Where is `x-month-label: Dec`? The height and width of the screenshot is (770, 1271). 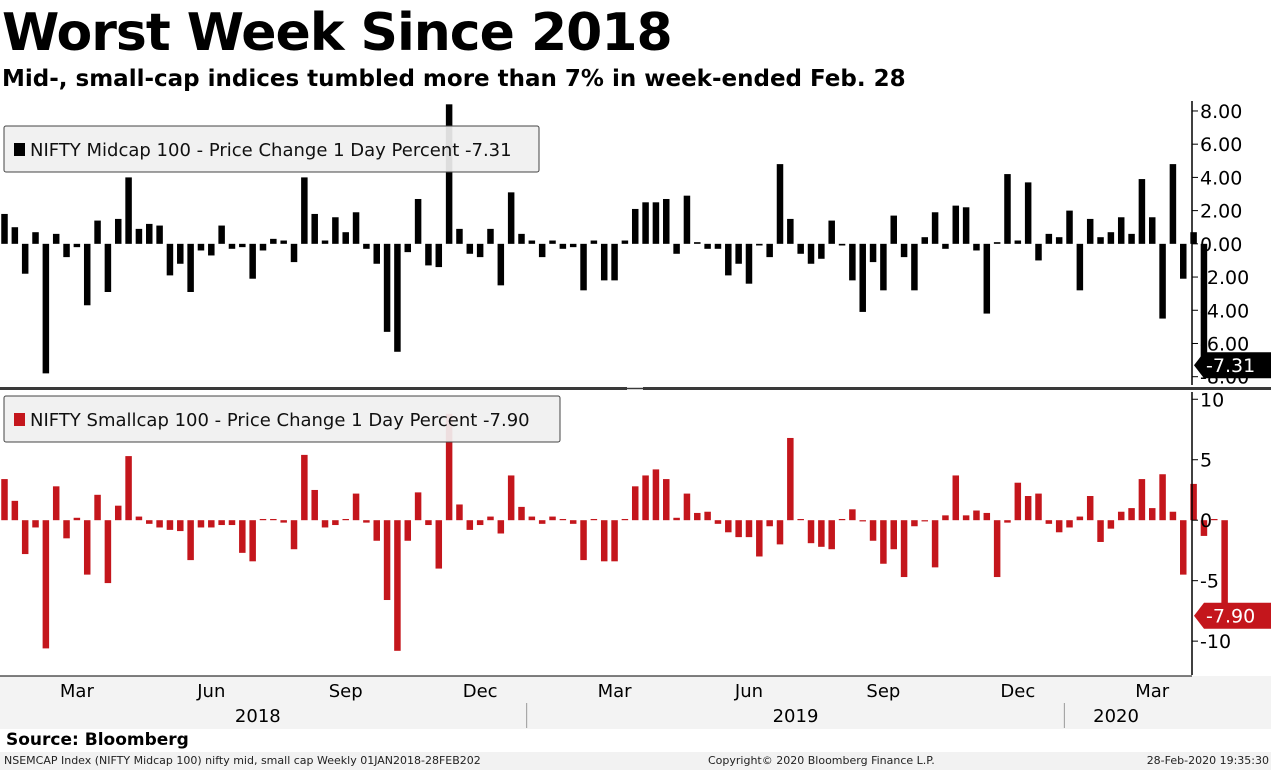 x-month-label: Dec is located at coordinates (480, 691).